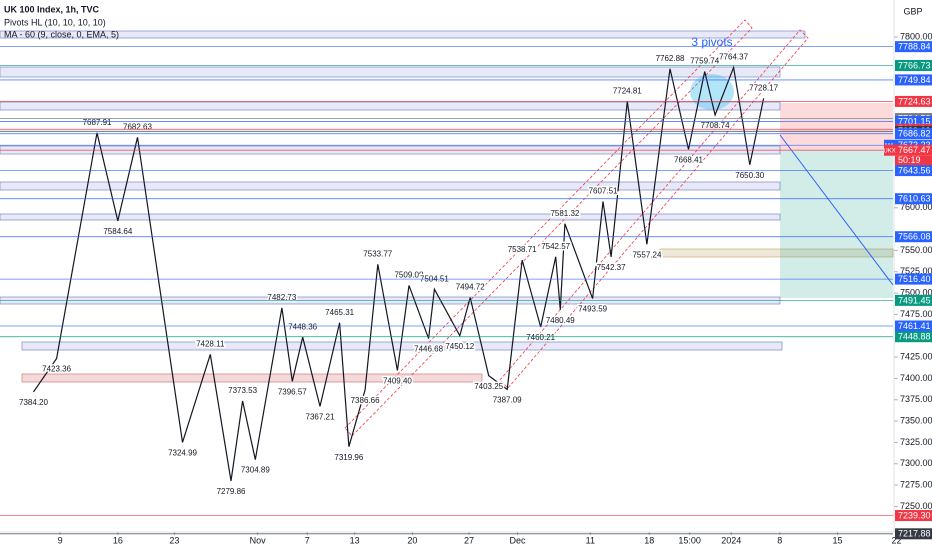  Describe the element at coordinates (704, 61) in the screenshot. I see `pivot-label: 7759.74` at that location.